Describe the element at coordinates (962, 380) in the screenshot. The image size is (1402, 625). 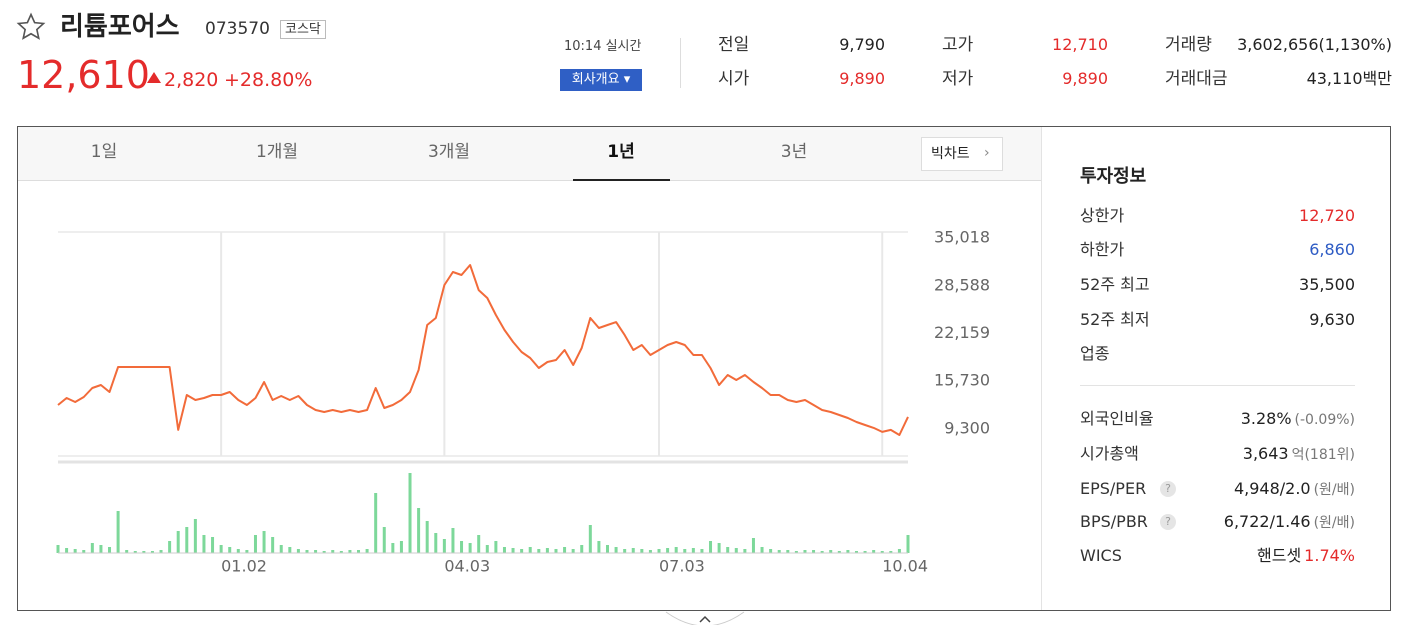
I see `y-tick-label: 15,730` at that location.